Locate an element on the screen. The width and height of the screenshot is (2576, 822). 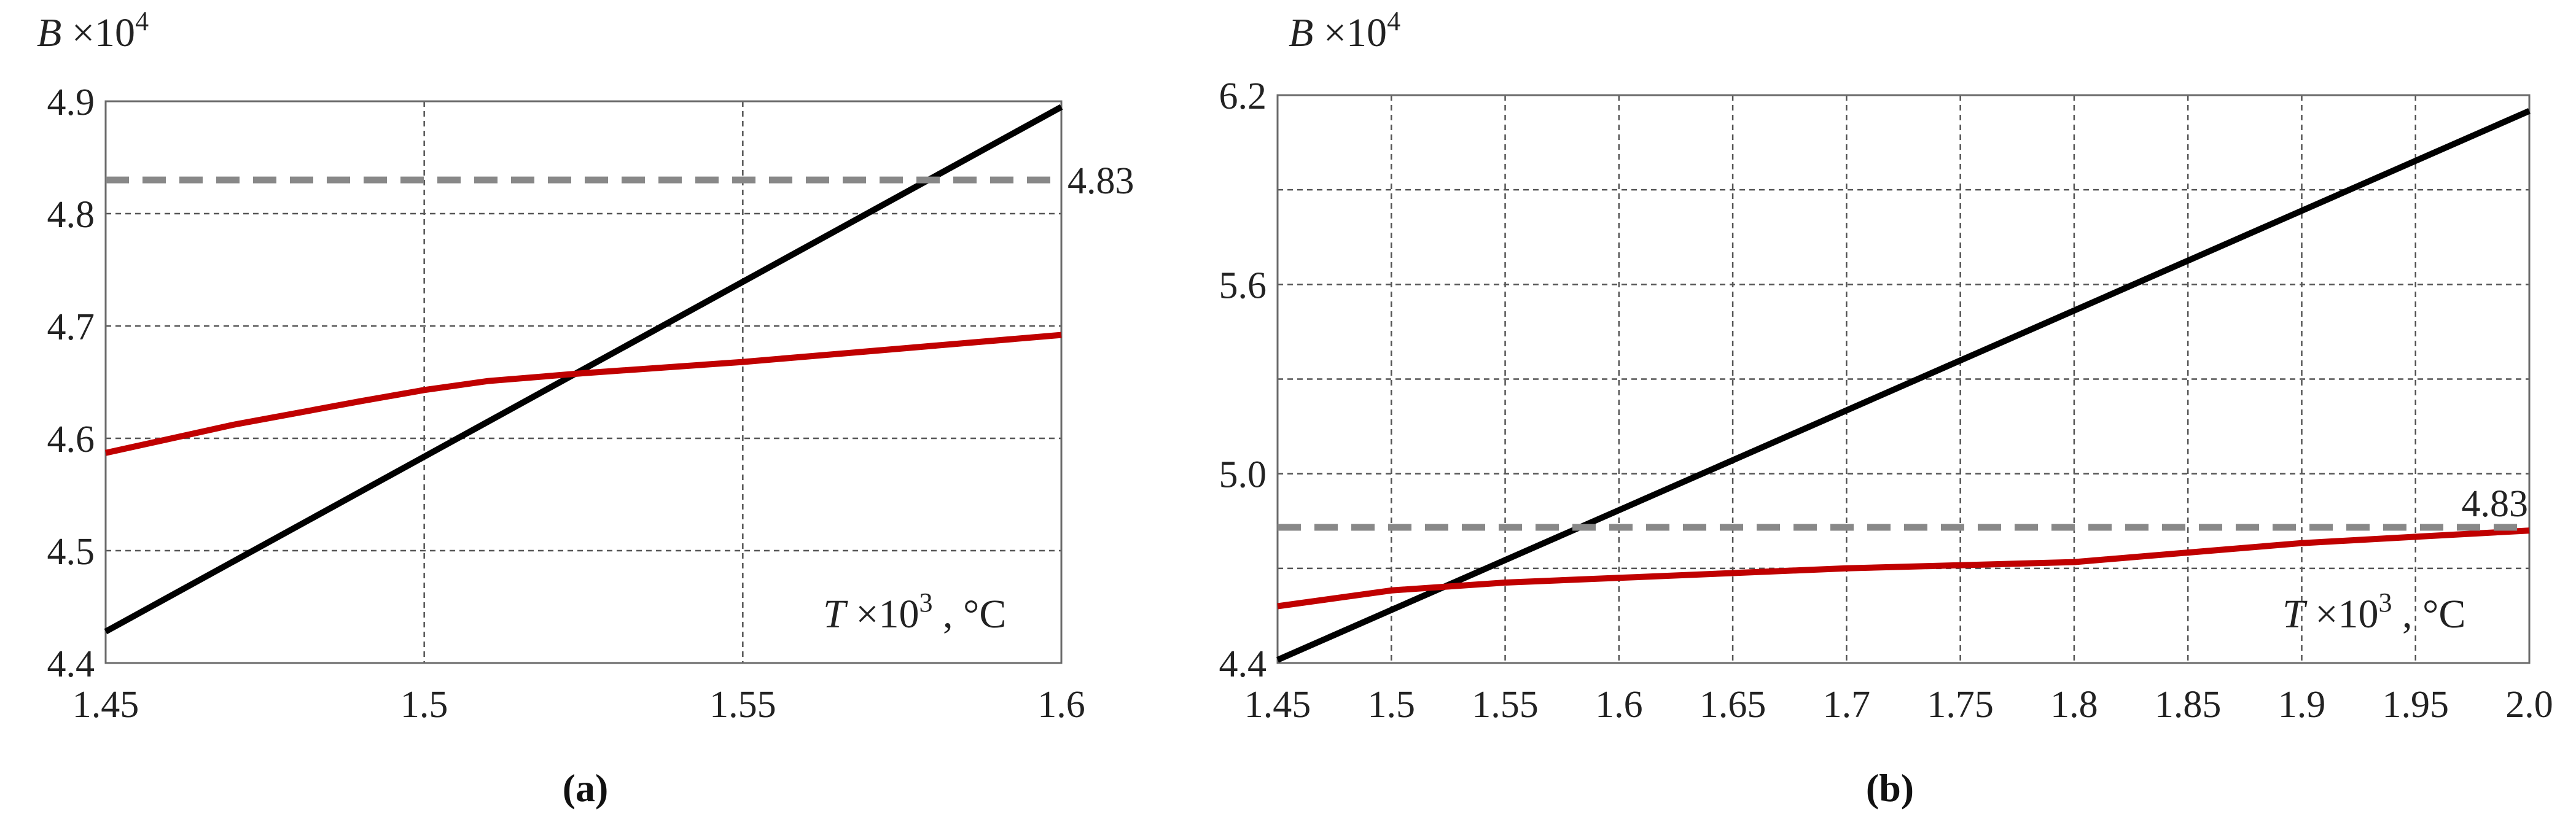
y-tick-label: 4.6 is located at coordinates (71, 439).